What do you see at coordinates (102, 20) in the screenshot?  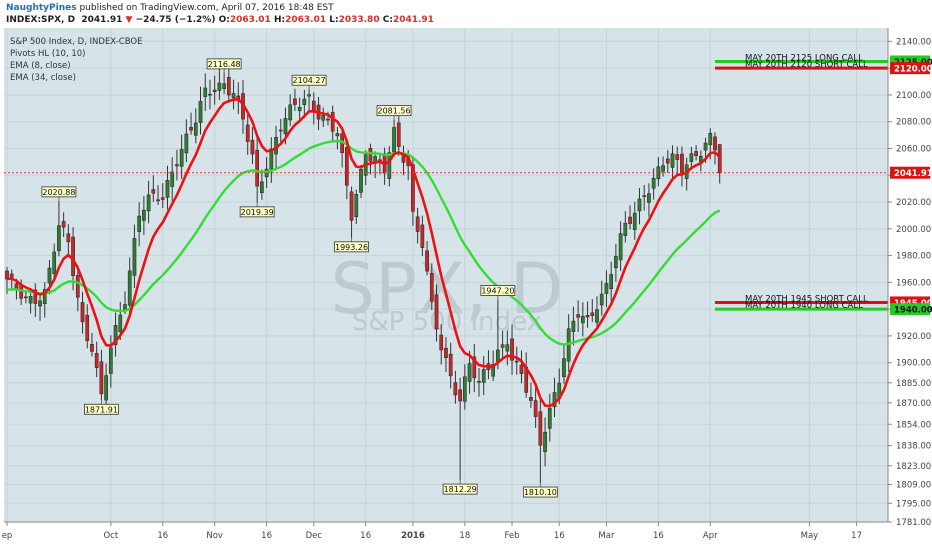 I see `last-price: 2041.91` at bounding box center [102, 20].